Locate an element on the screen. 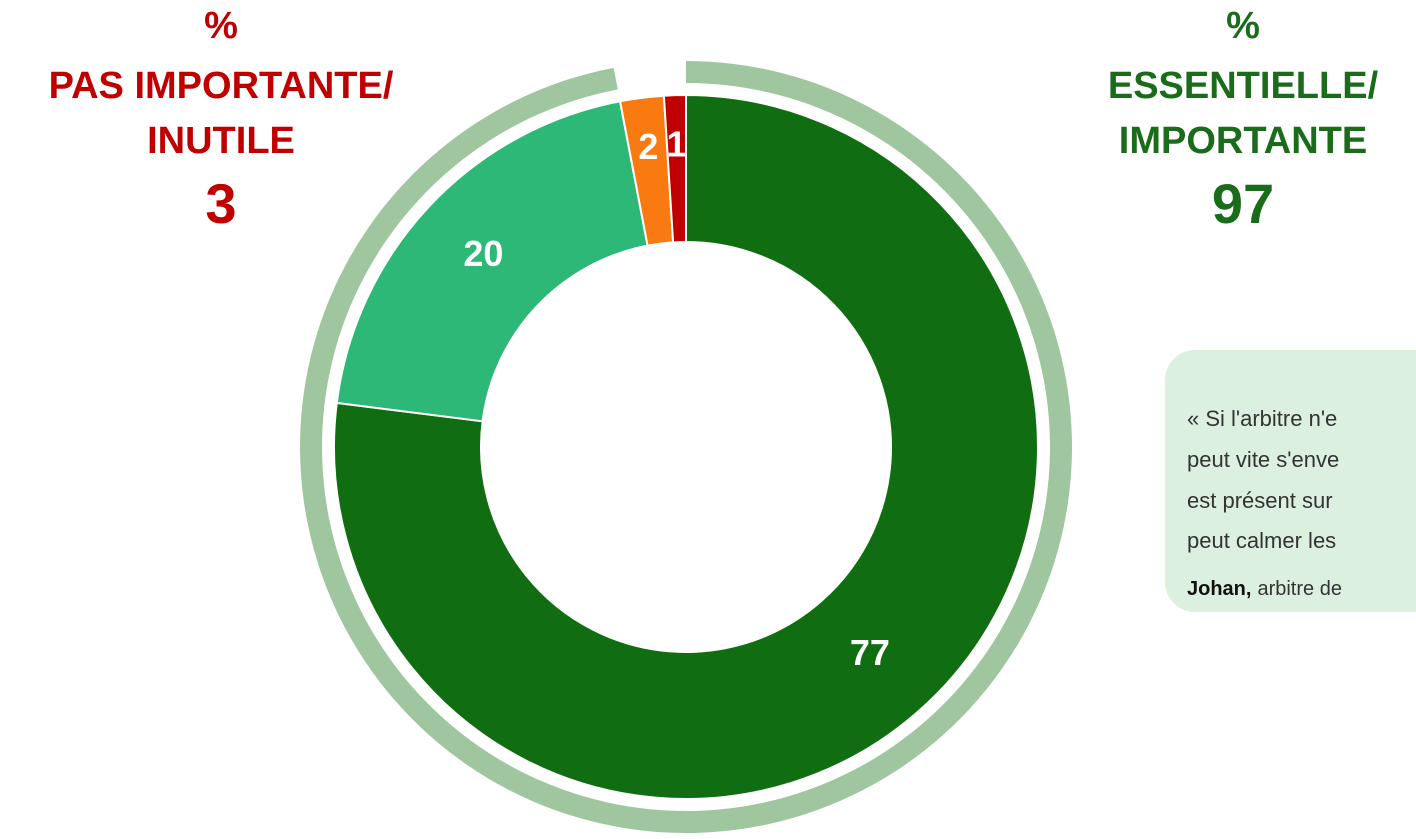  quote-author: Johan, arbitre de is located at coordinates (1264, 589).